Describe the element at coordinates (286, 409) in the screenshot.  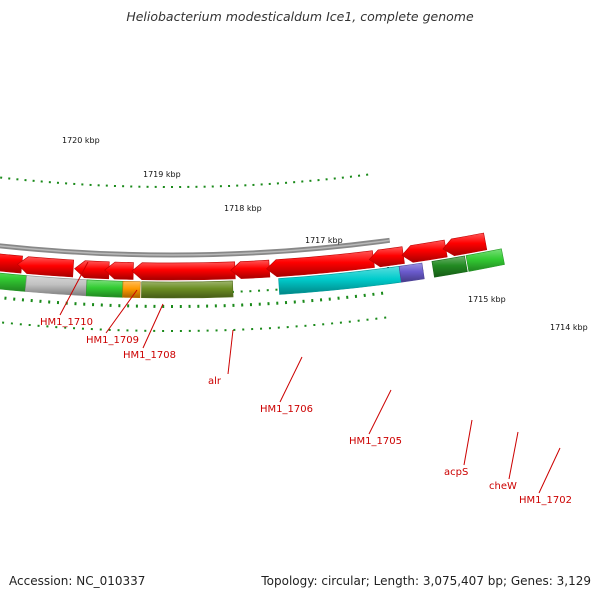
I see `gene-label: HM1_1706` at that location.